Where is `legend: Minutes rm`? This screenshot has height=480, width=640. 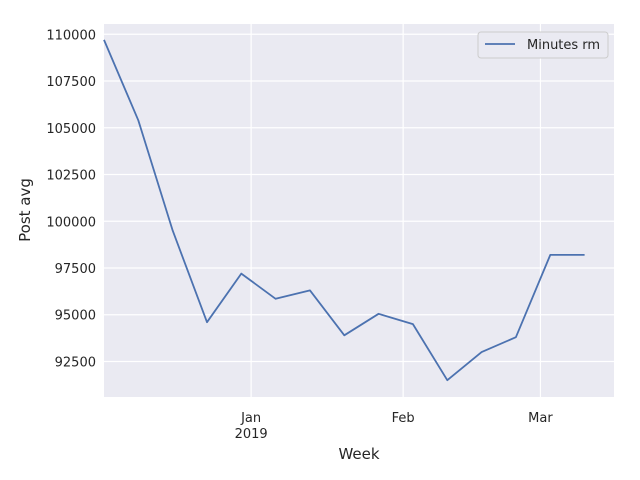
legend: Minutes rm is located at coordinates (543, 45).